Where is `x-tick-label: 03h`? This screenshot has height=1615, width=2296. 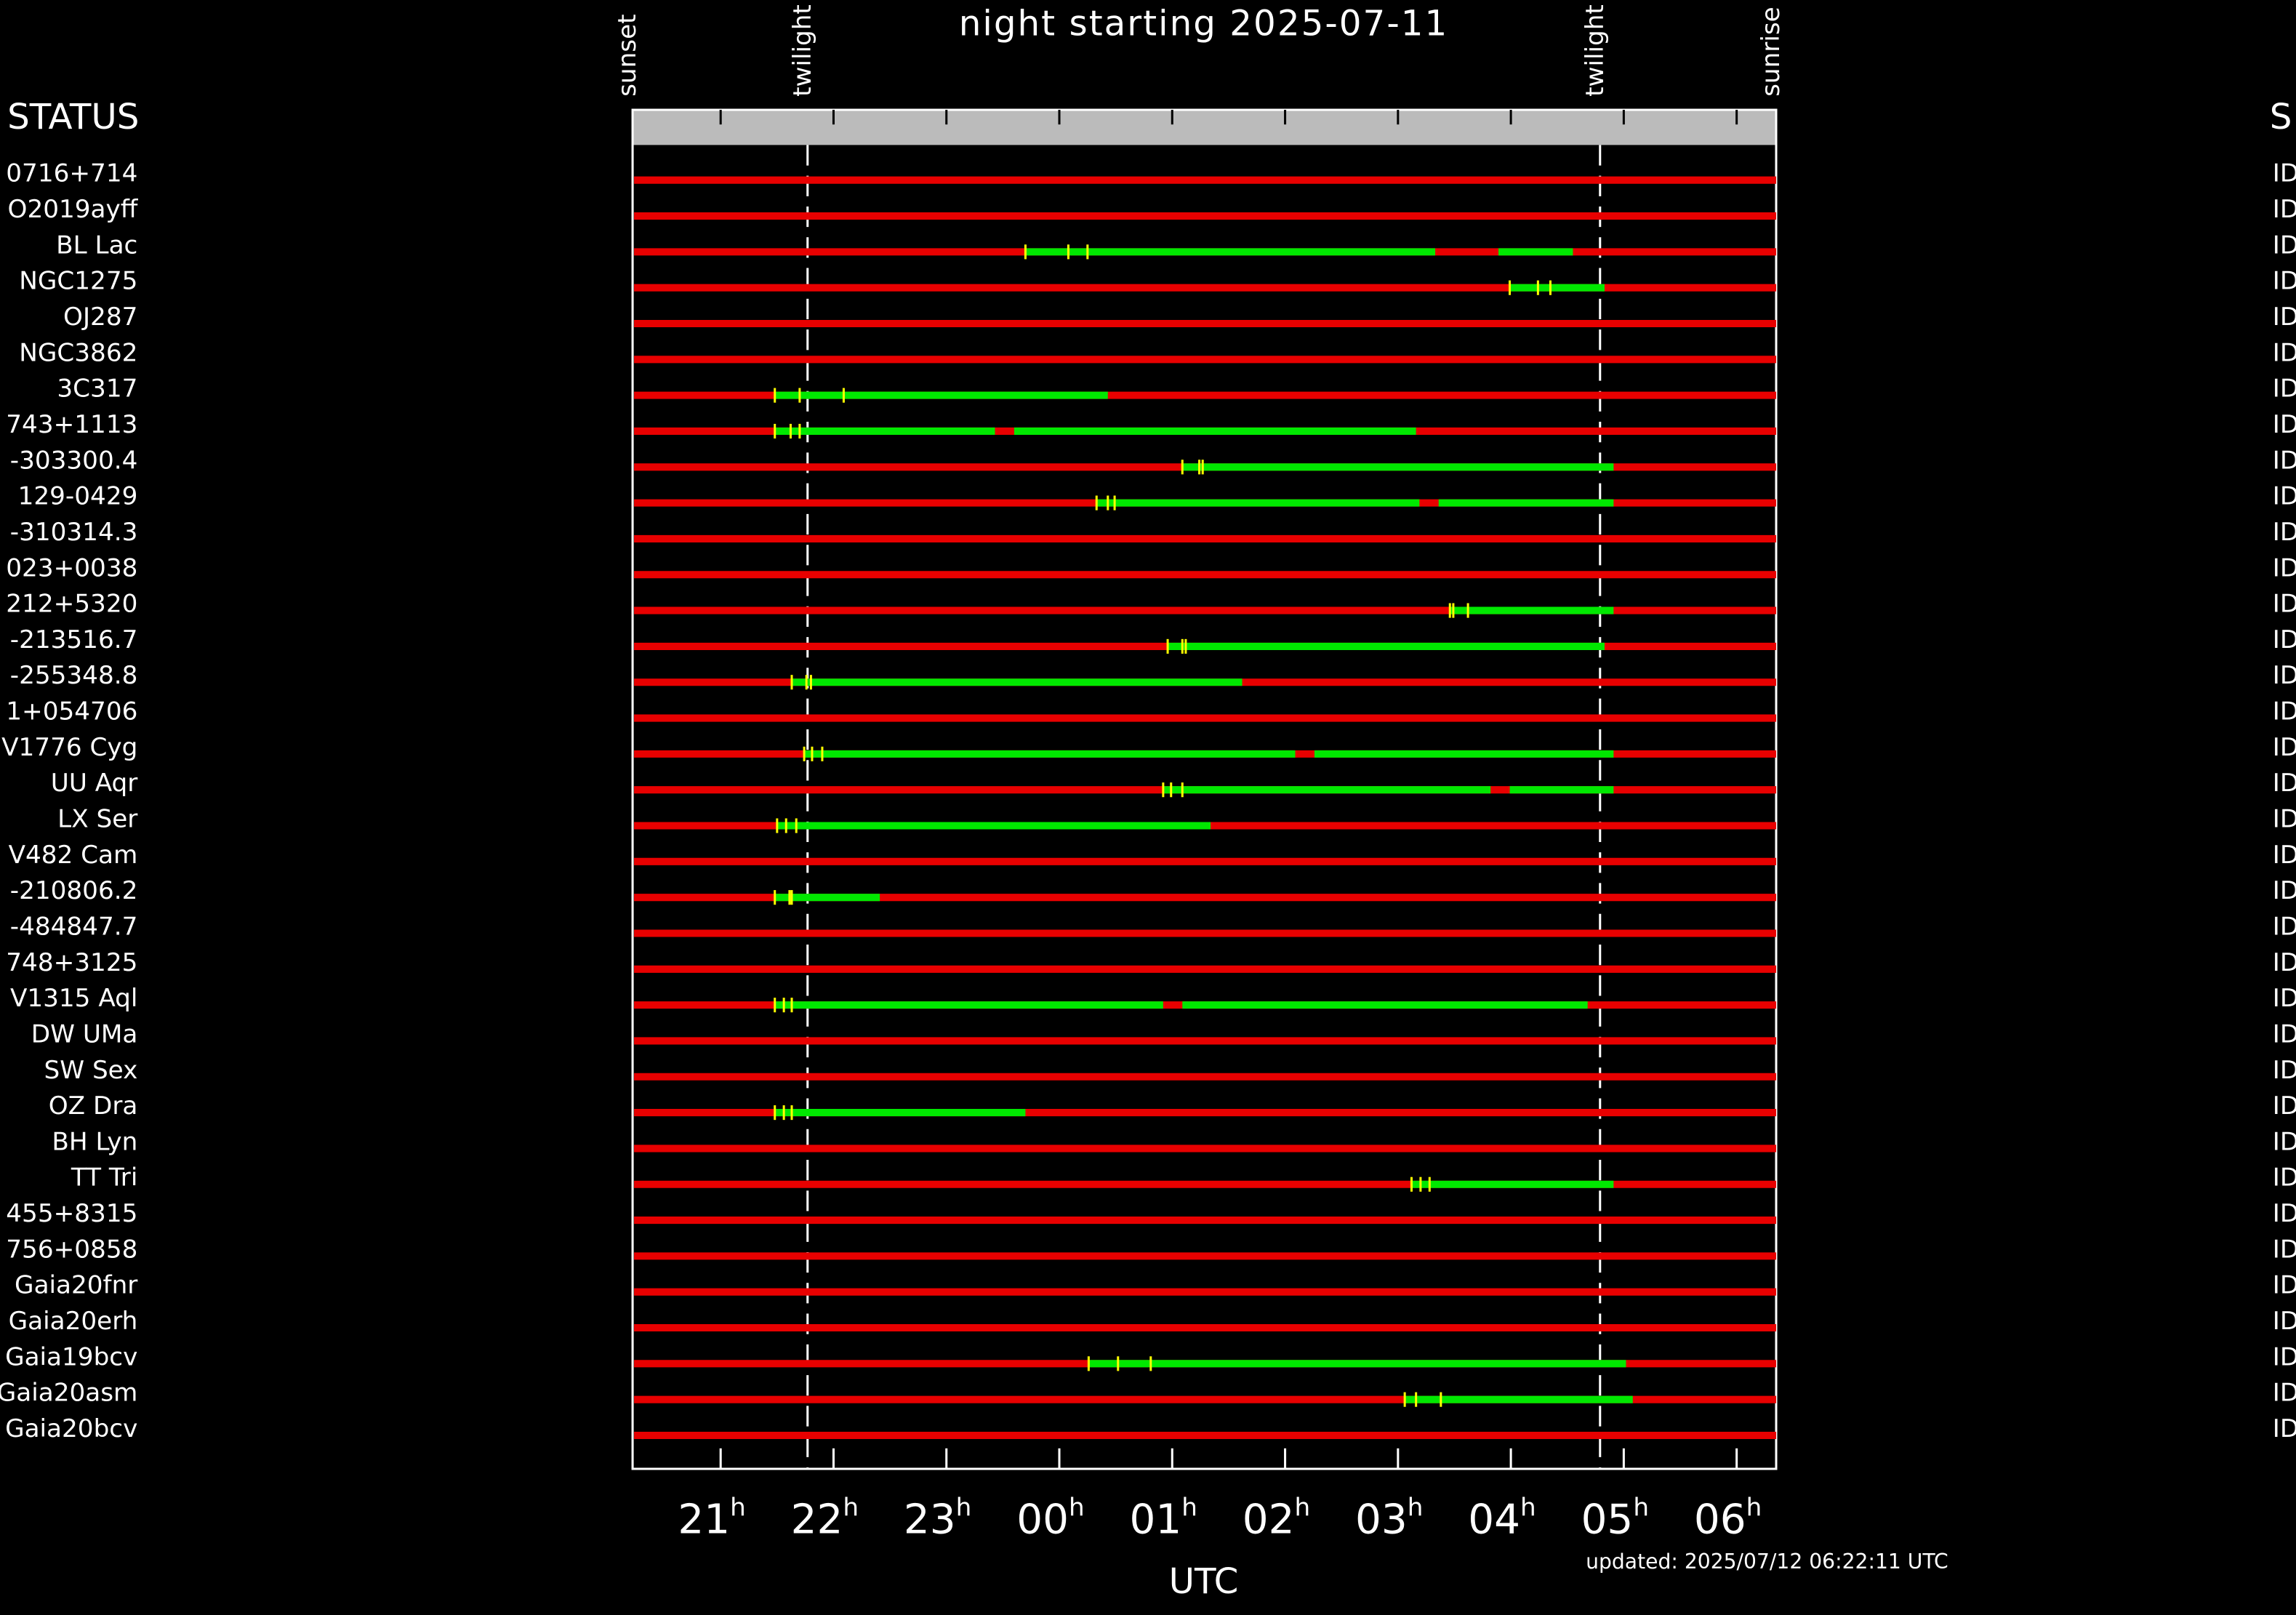
x-tick-label: 03h is located at coordinates (1389, 1518).